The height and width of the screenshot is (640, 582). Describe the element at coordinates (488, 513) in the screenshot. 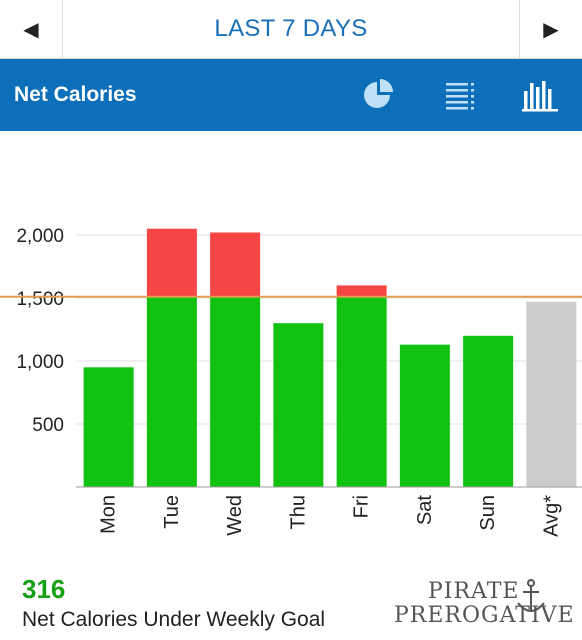

I see `x-tick-label: Sun` at that location.